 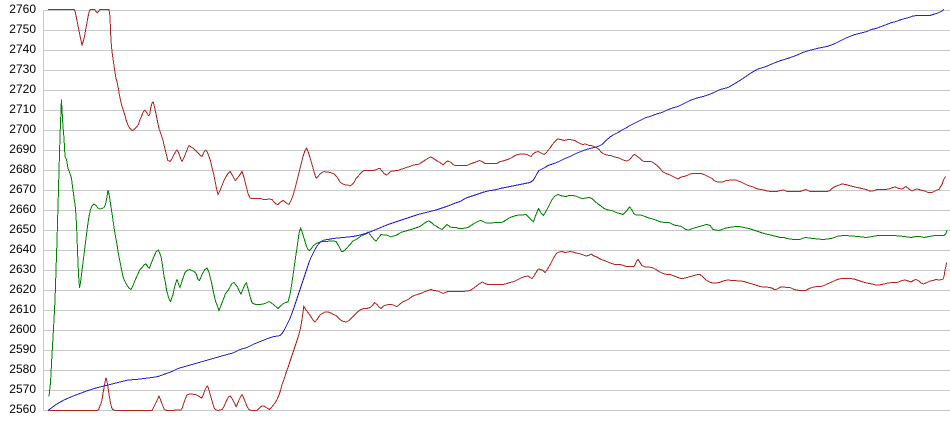 I want to click on svg-text: 2560, so click(x=22, y=409).